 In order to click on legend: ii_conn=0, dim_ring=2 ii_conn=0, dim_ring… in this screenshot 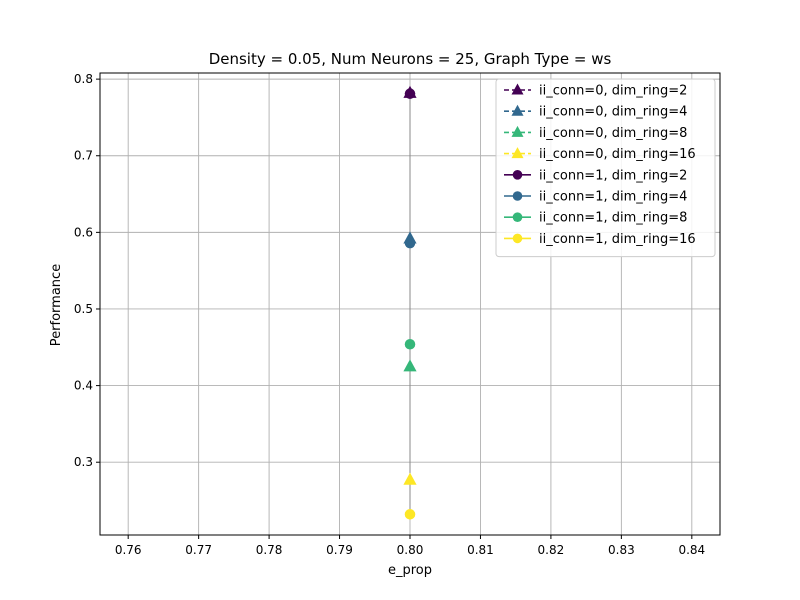, I will do `click(605, 168)`.